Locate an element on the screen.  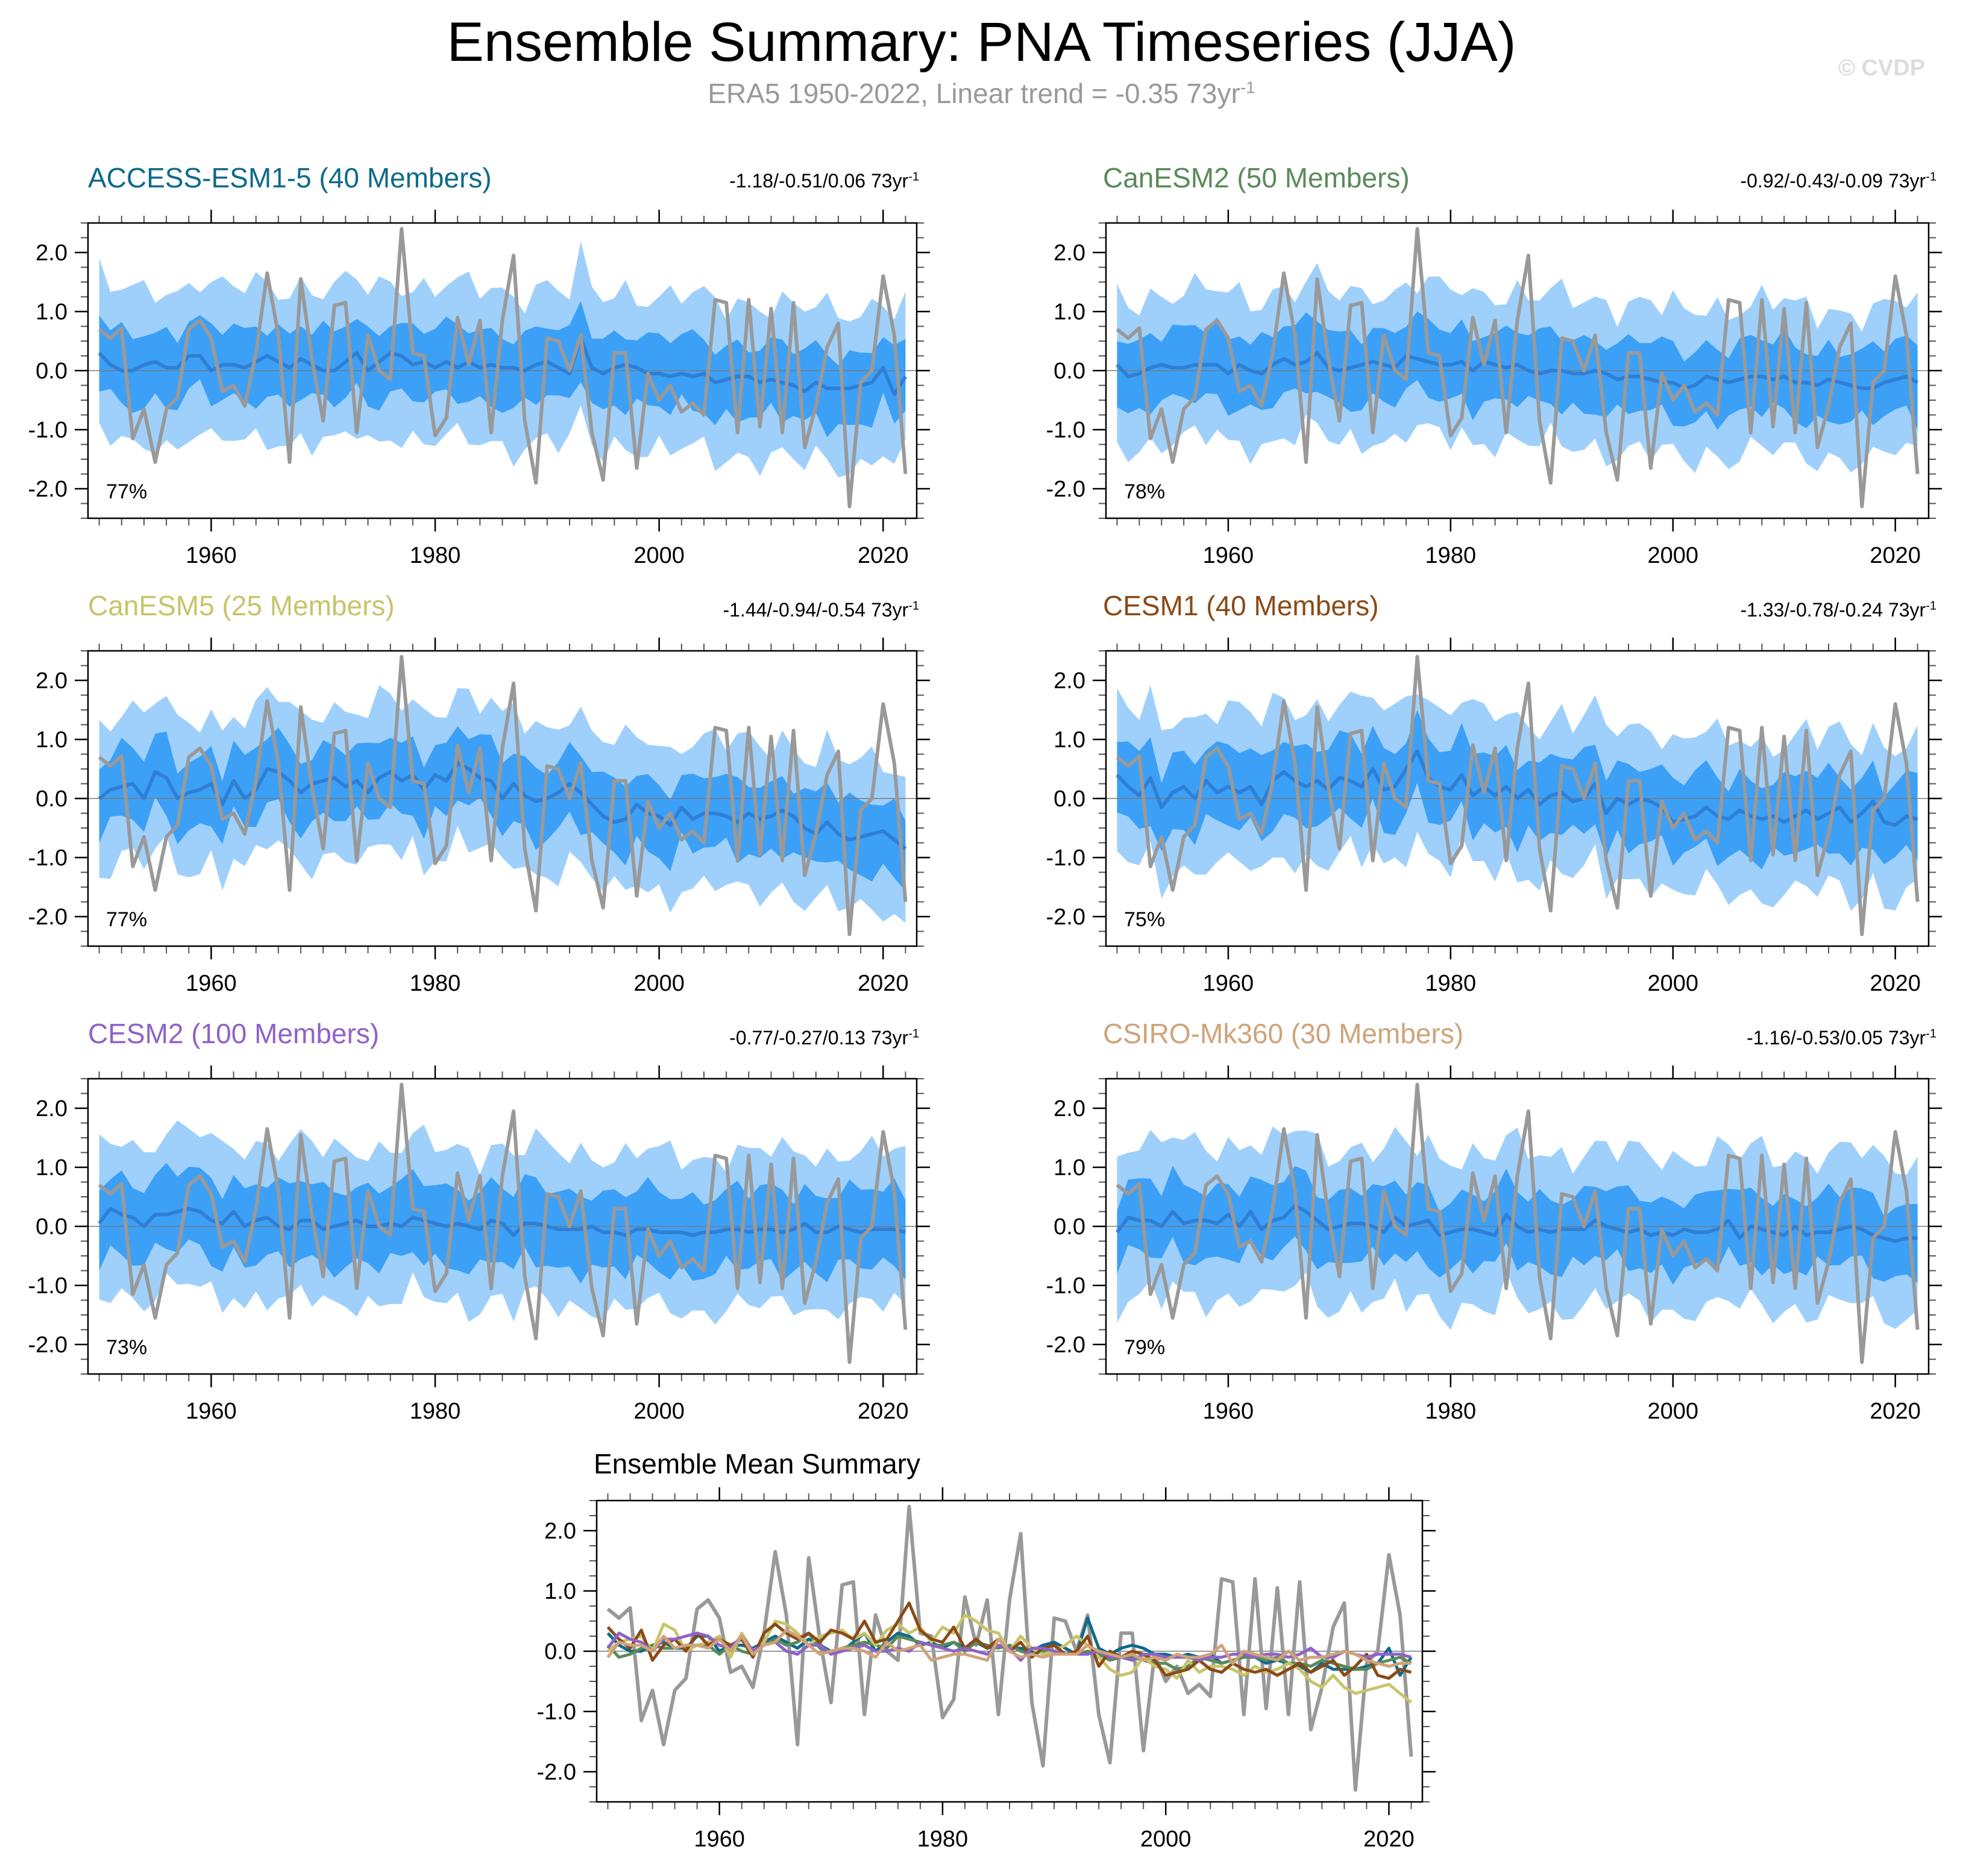
panel-title-cesm2: CESM2 (100 Members) is located at coordinates (234, 1033).